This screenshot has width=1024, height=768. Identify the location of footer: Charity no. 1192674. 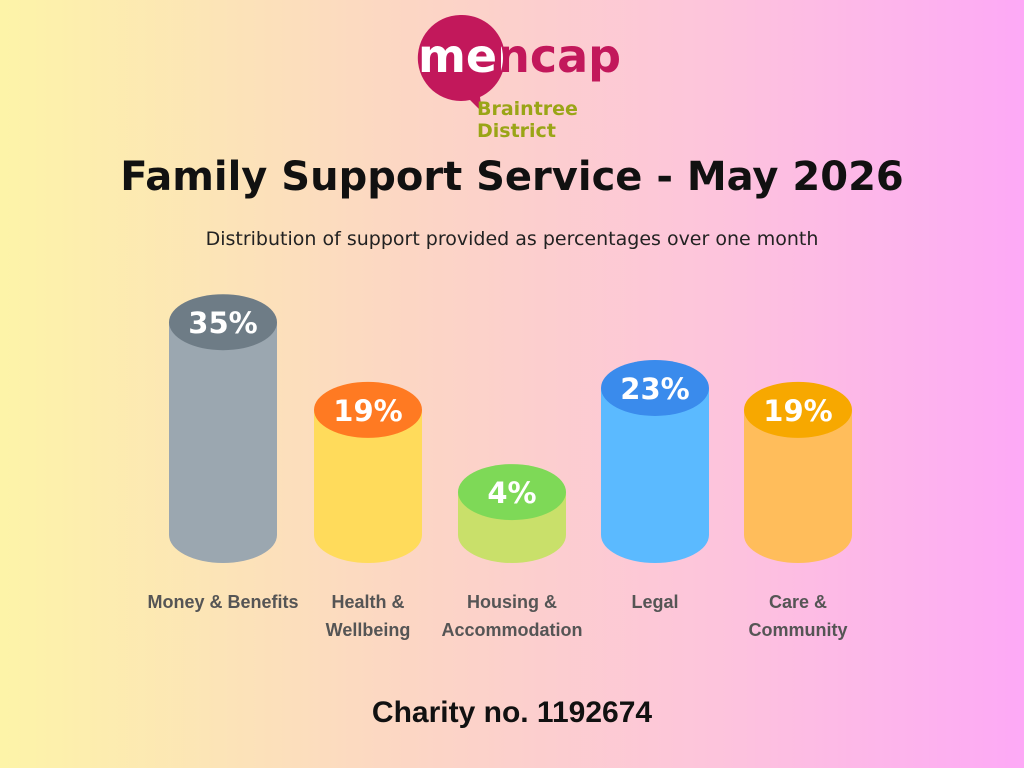
(512, 712).